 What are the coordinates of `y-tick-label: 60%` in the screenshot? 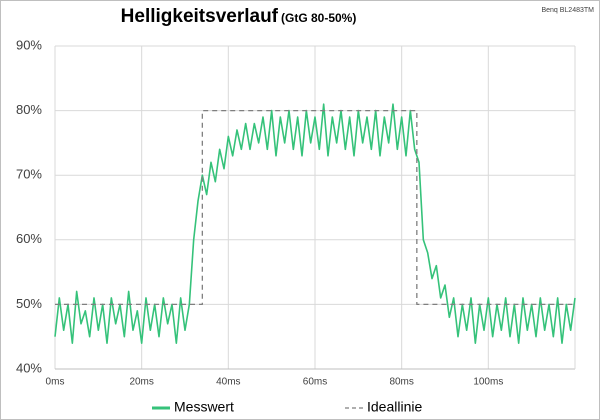 It's located at (29, 238).